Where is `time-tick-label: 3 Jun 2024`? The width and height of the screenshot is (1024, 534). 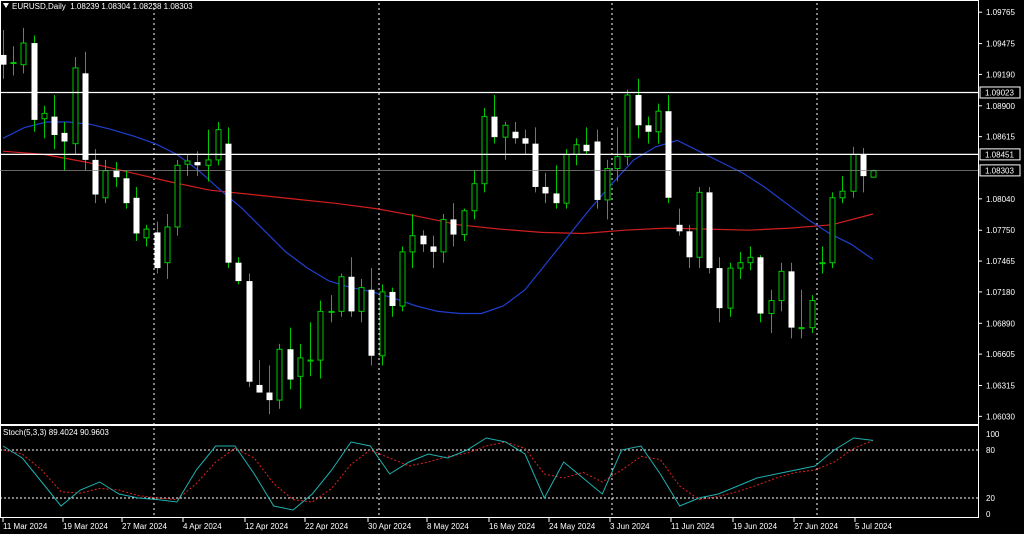 time-tick-label: 3 Jun 2024 is located at coordinates (630, 526).